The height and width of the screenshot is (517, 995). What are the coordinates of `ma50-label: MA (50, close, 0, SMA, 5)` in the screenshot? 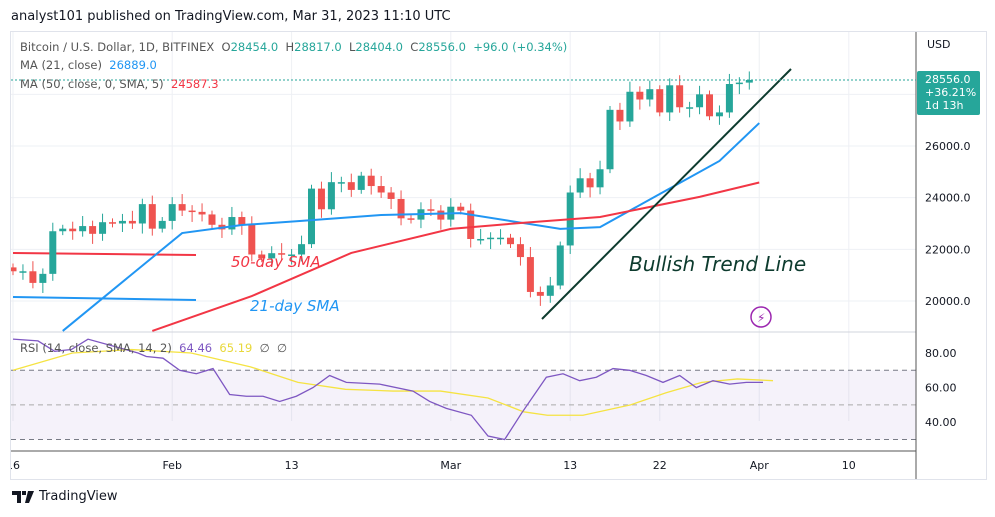 It's located at (92, 84).